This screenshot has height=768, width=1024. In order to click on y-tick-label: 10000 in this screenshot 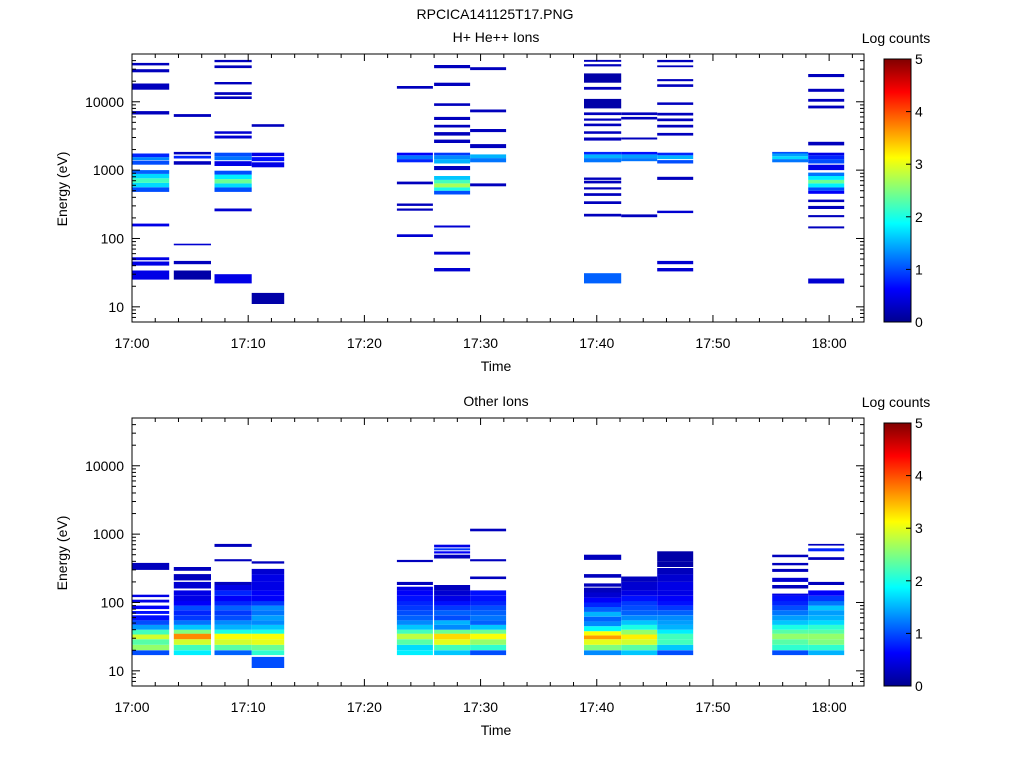, I will do `click(104, 466)`.